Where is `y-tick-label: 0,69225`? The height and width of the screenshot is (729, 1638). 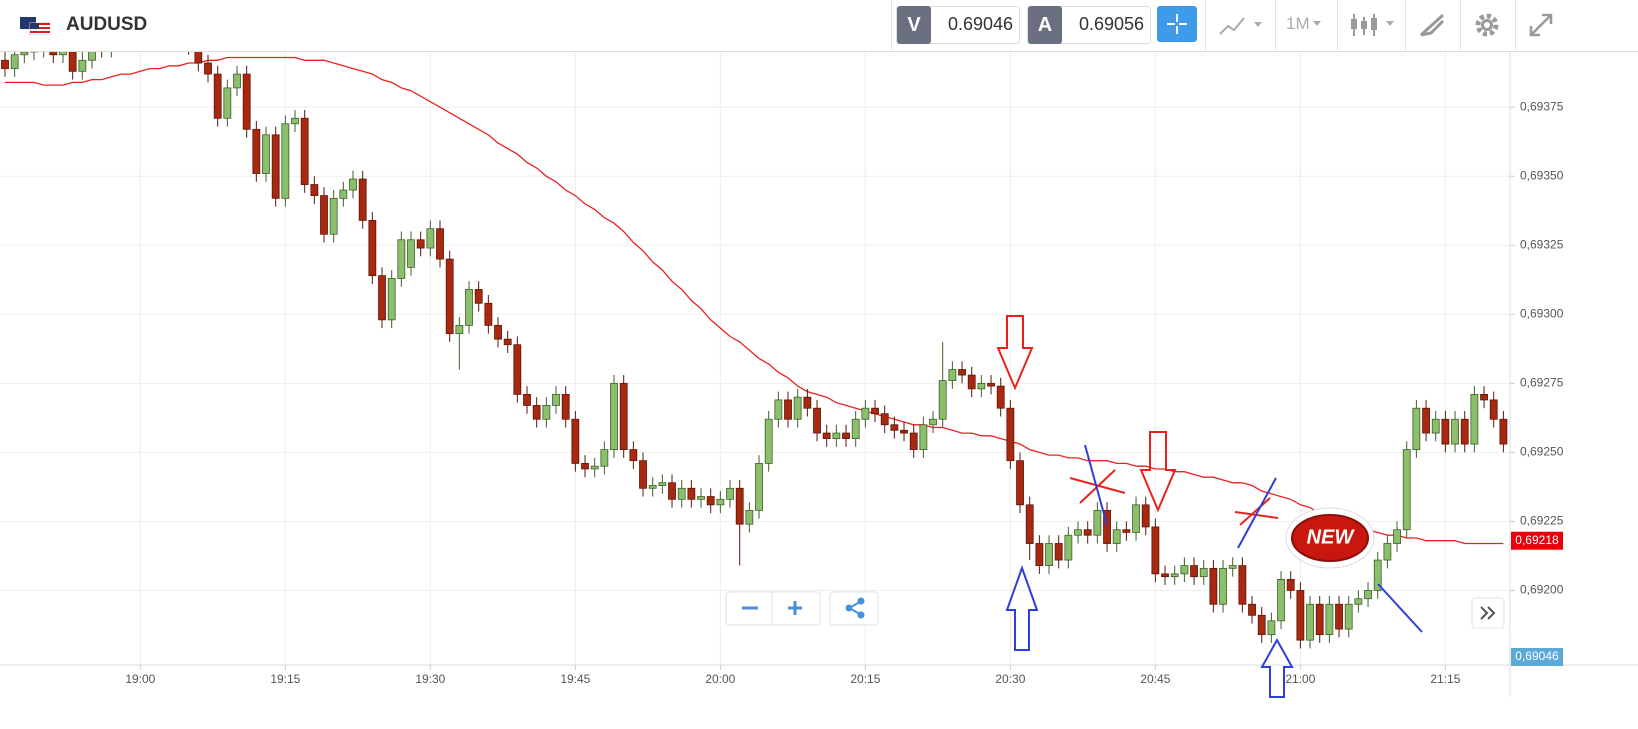
y-tick-label: 0,69225 is located at coordinates (1542, 521).